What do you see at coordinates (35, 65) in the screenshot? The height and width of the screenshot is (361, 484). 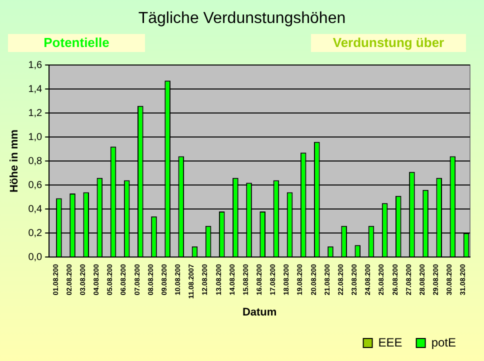 I see `y-tick-label: 1,6` at bounding box center [35, 65].